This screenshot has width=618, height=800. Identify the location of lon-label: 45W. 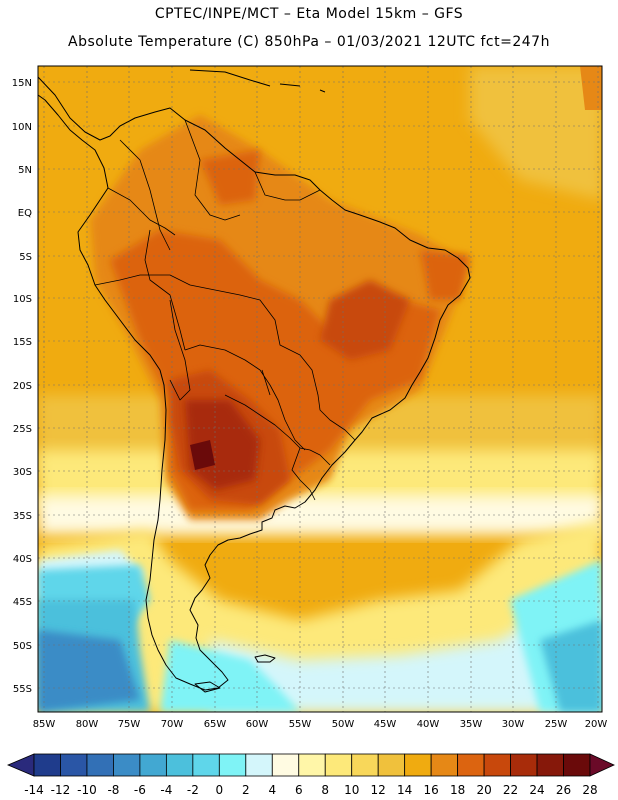
(385, 724).